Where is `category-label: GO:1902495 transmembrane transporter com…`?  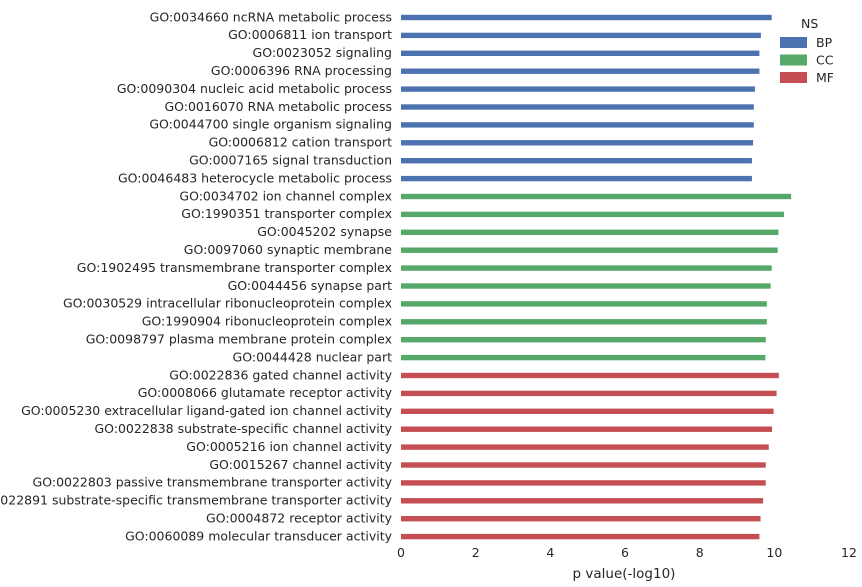 category-label: GO:1902495 transmembrane transporter com… is located at coordinates (234, 267).